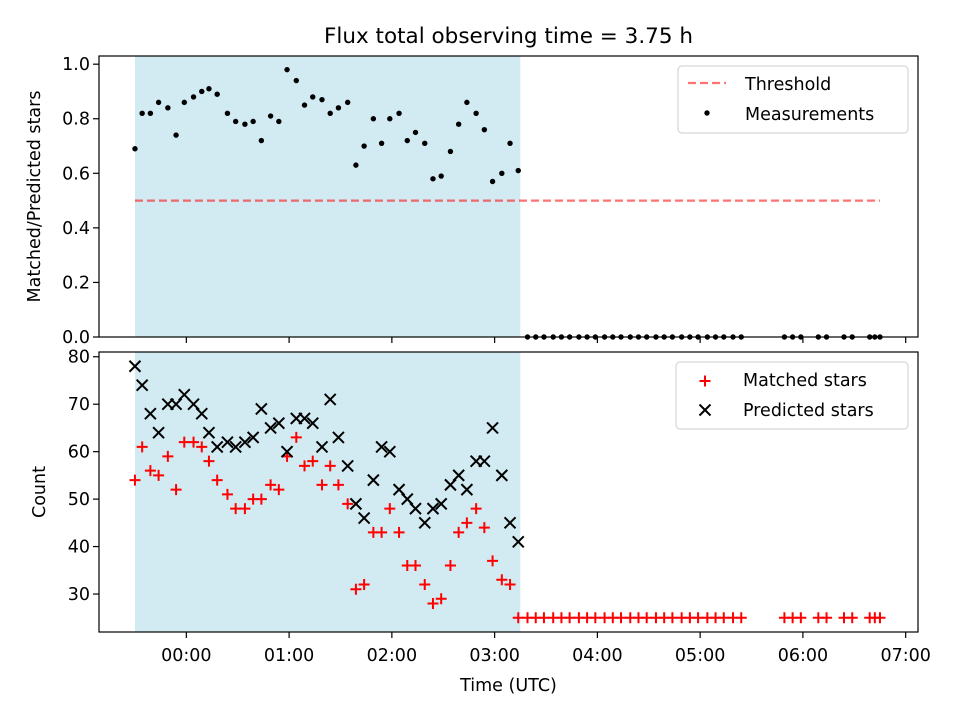 Image resolution: width=960 pixels, height=720 pixels. Describe the element at coordinates (79, 358) in the screenshot. I see `y-tick-label: 80` at that location.